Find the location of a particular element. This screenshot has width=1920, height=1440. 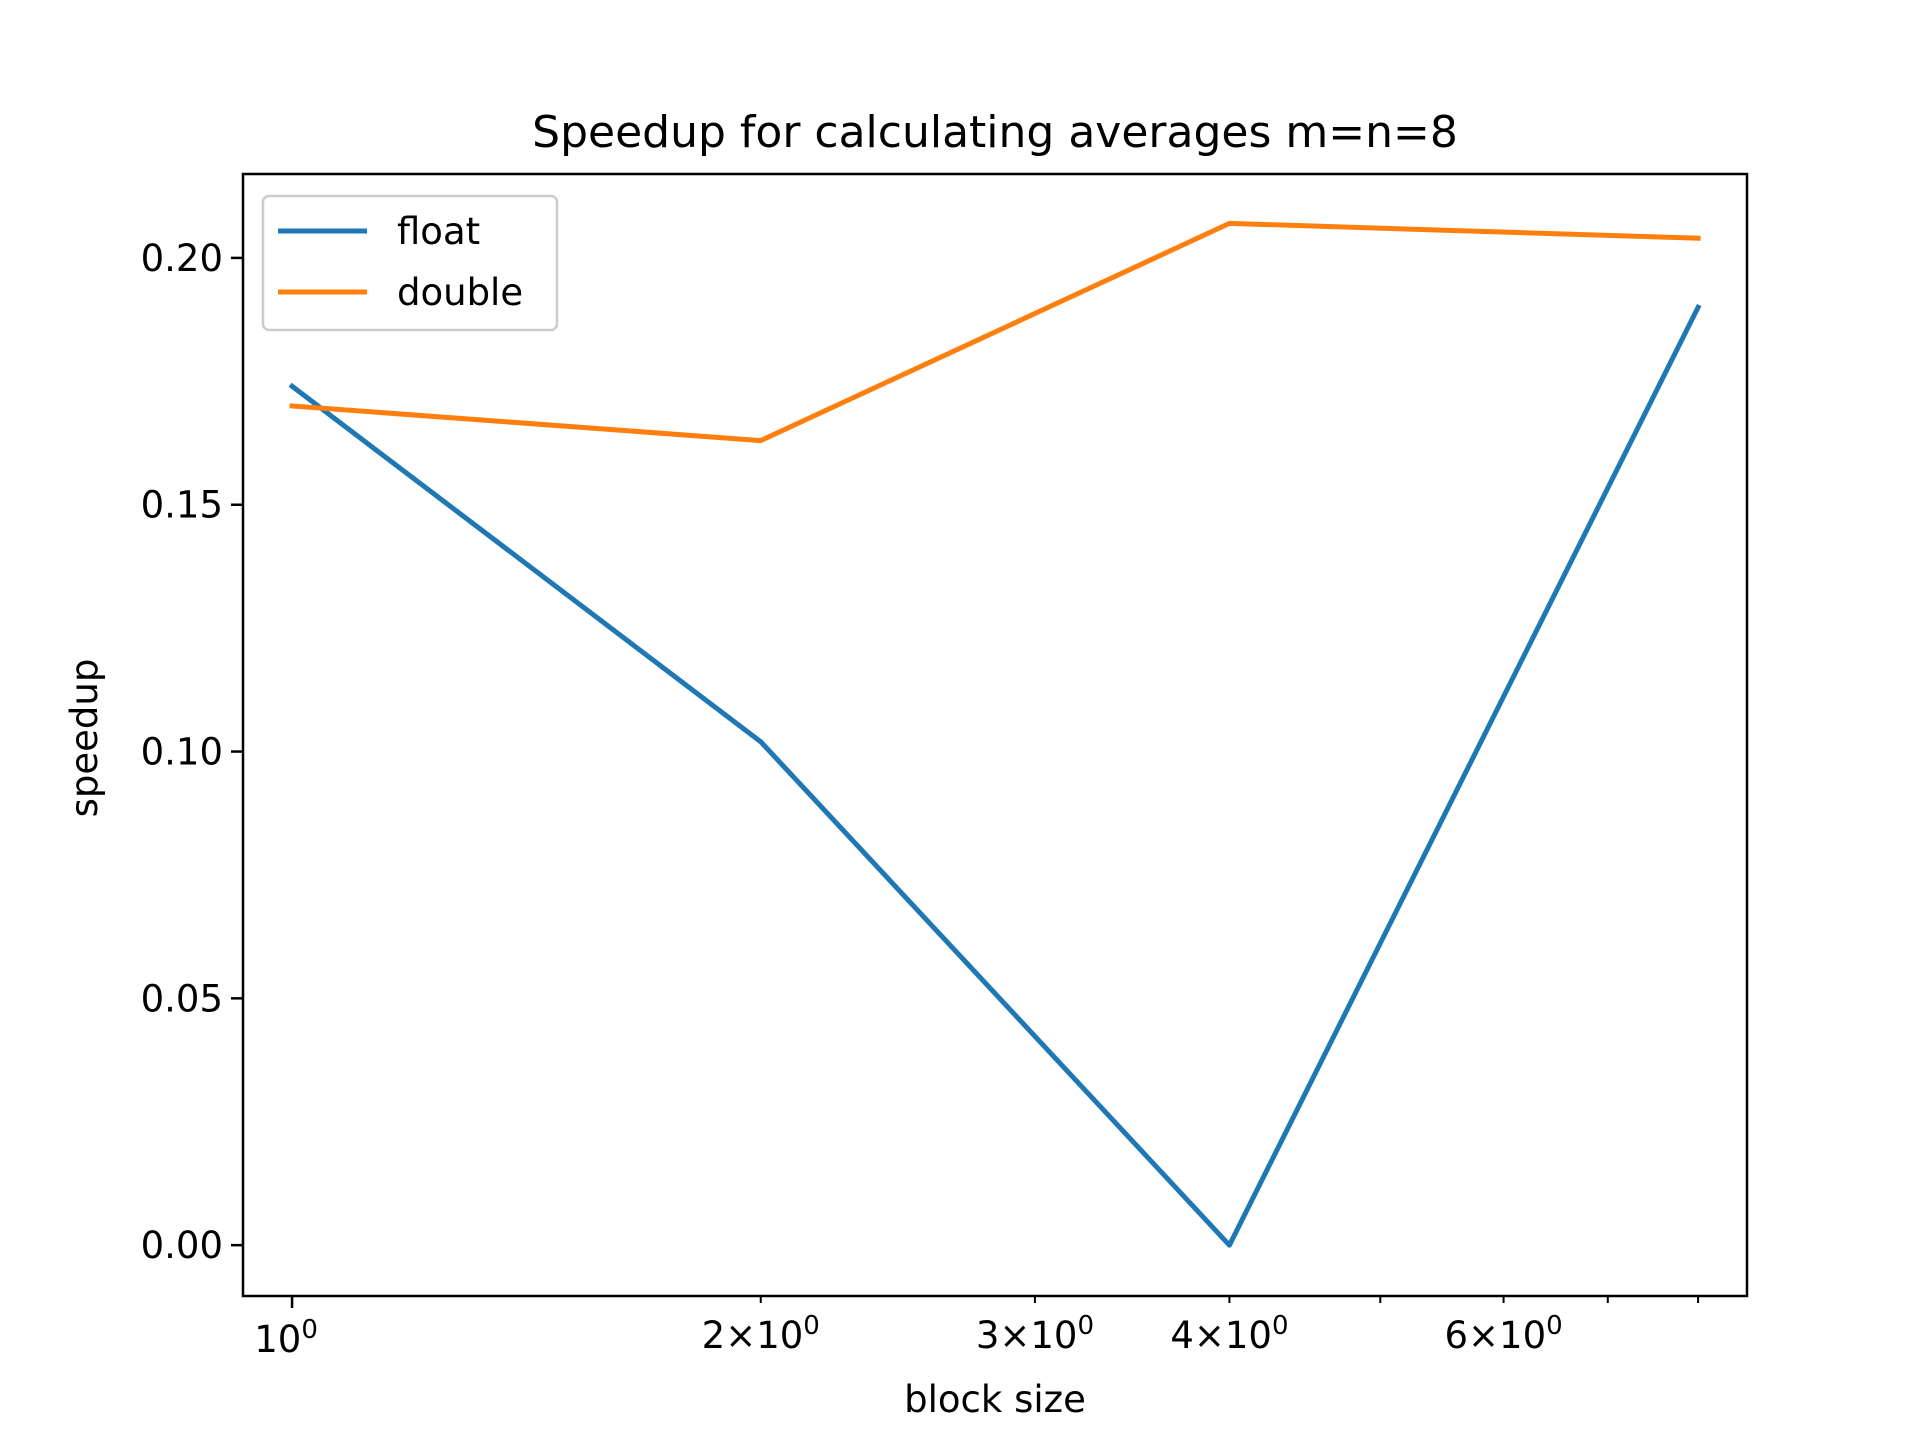

x-axis-label: block size is located at coordinates (995, 1399).